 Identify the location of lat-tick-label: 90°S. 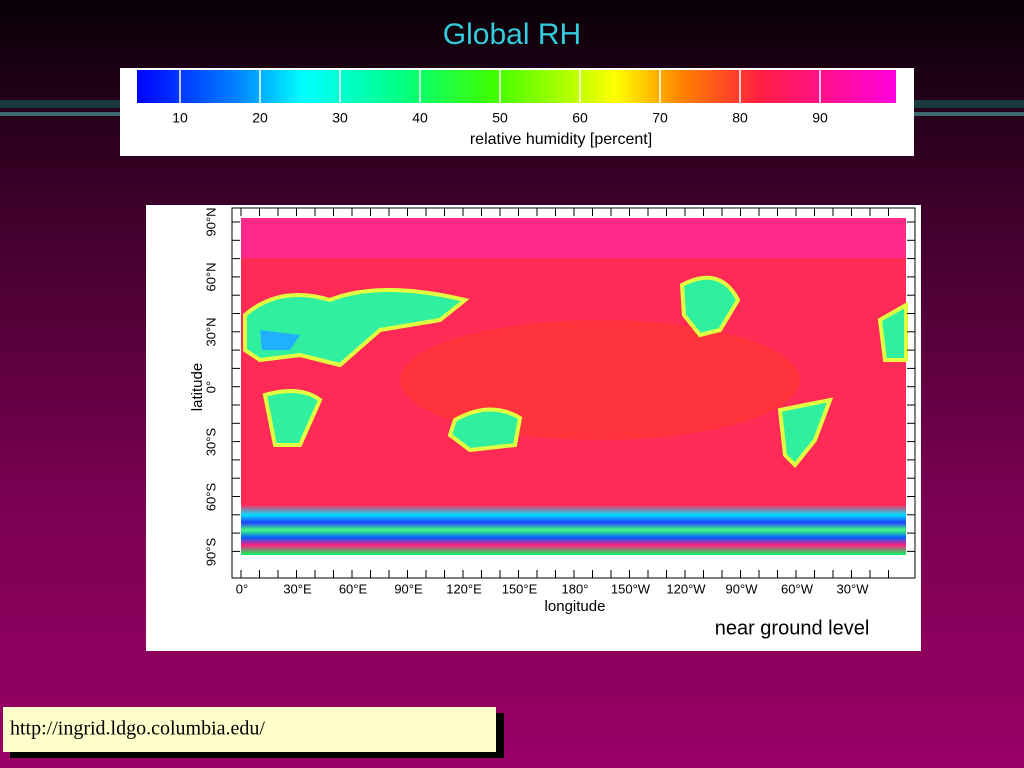
(210, 552).